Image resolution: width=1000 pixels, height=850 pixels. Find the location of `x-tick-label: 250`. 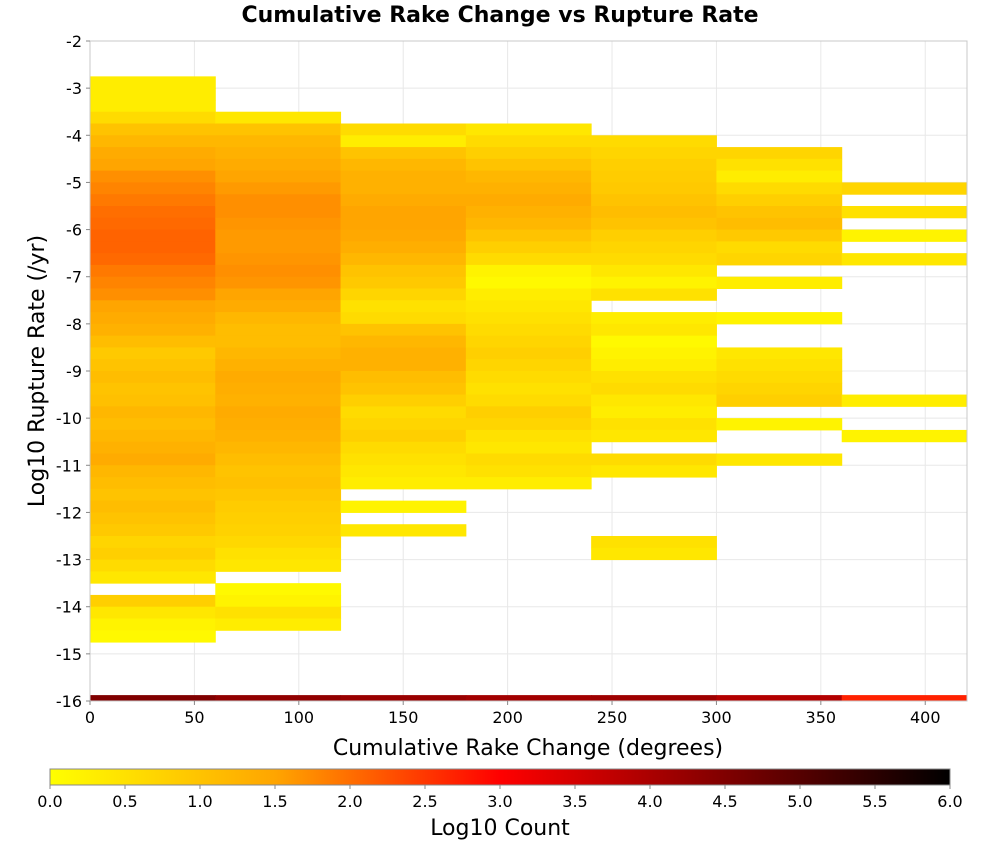

x-tick-label: 250 is located at coordinates (612, 717).